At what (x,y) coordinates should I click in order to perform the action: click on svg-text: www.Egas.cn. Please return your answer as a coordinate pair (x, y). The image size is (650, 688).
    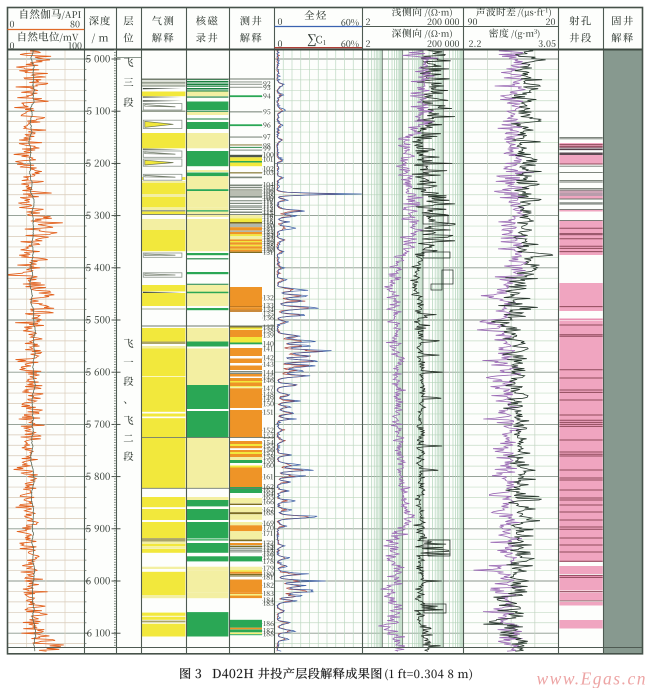
    Looking at the image, I should click on (592, 678).